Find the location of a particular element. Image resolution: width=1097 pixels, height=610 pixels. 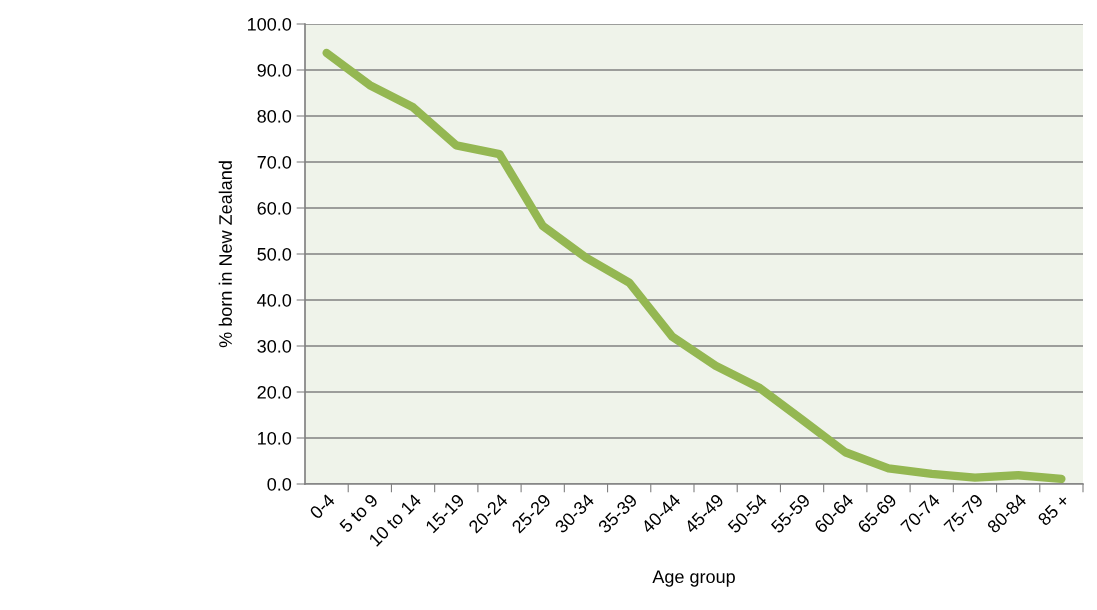

y-tick-label: 0.0 is located at coordinates (279, 484).